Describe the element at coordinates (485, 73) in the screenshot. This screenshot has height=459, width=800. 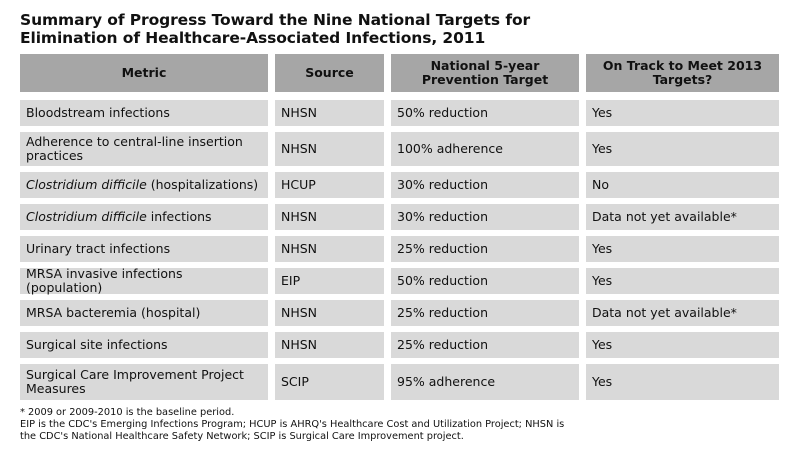
I see `header-target: National 5-year Prevention Target` at that location.